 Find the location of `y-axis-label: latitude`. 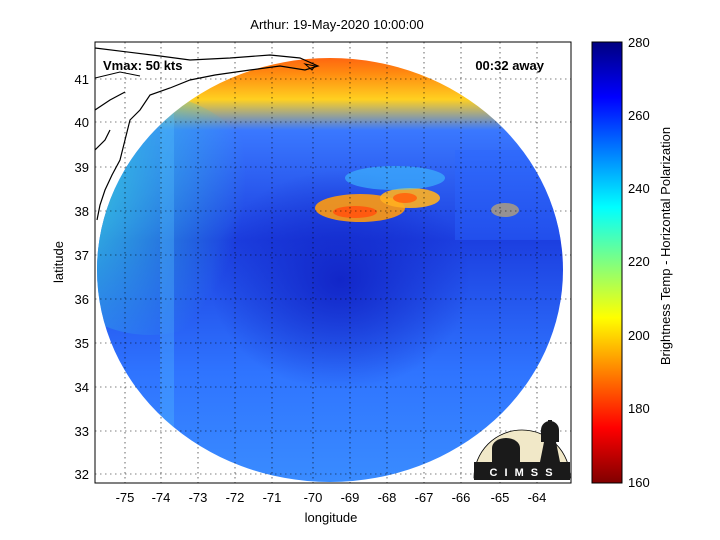

y-axis-label: latitude is located at coordinates (58, 262).